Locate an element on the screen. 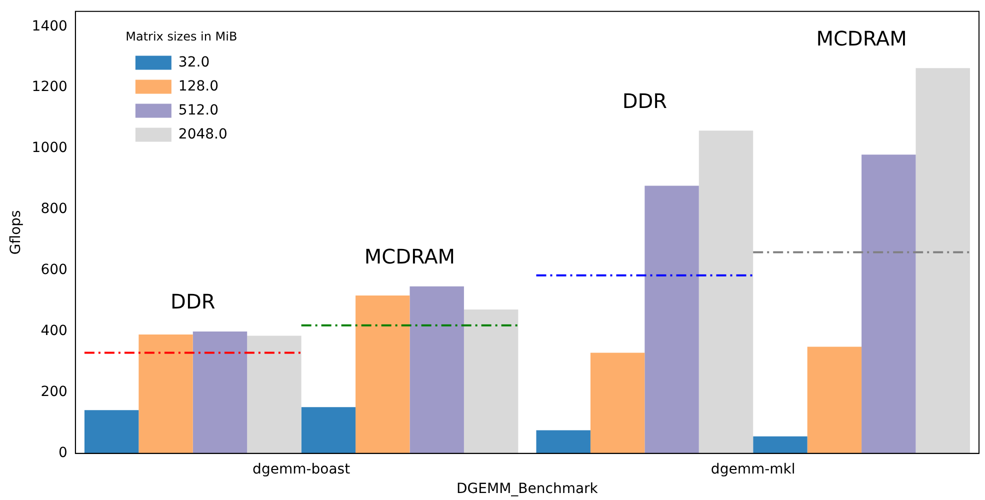 This screenshot has width=985, height=500. y-tick-label: 1400 is located at coordinates (50, 26).